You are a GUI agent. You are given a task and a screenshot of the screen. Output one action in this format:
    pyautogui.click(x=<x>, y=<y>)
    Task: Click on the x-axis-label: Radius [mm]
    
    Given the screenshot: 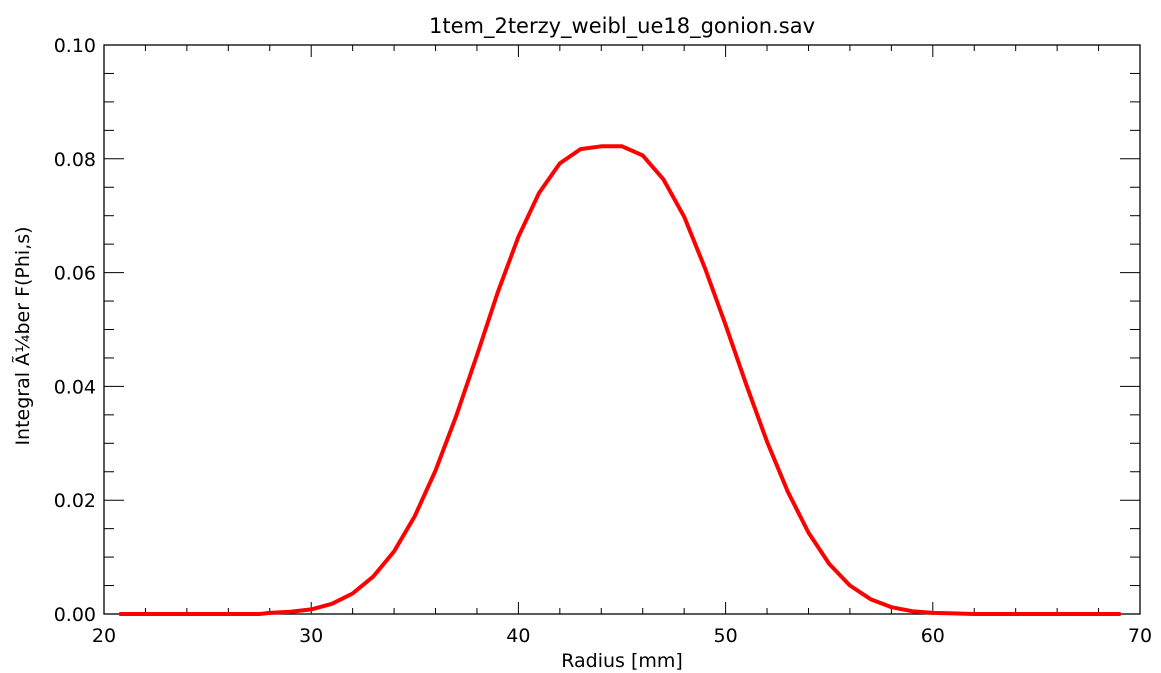 What is the action you would take?
    pyautogui.click(x=622, y=661)
    